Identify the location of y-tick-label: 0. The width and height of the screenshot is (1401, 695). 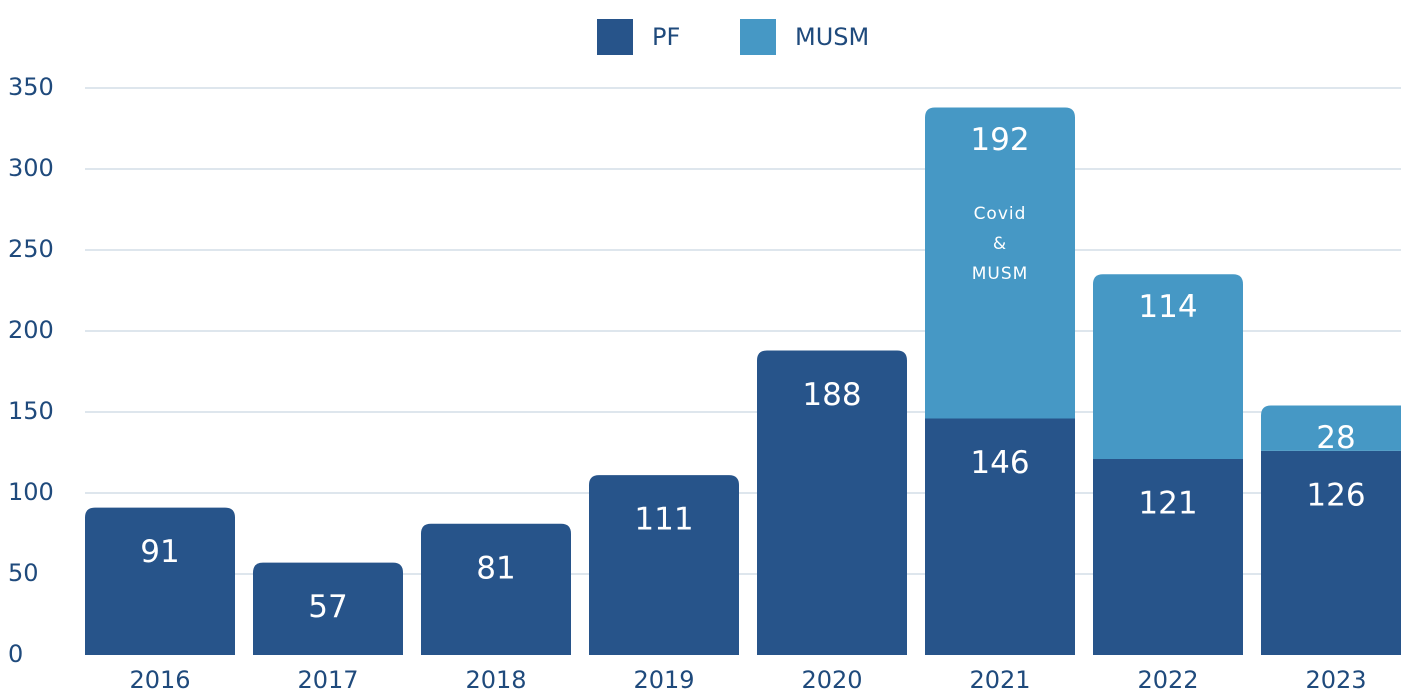
(15, 654).